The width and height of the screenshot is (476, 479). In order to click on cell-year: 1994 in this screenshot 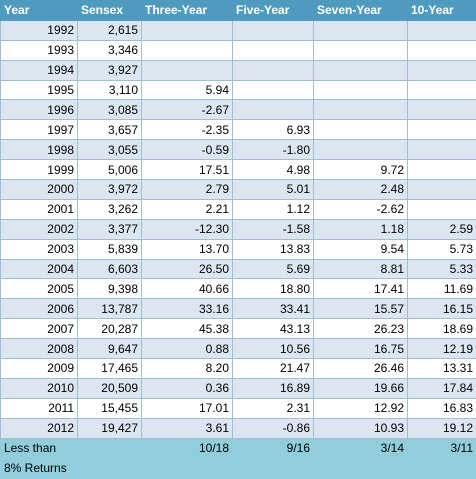, I will do `click(39, 70)`.